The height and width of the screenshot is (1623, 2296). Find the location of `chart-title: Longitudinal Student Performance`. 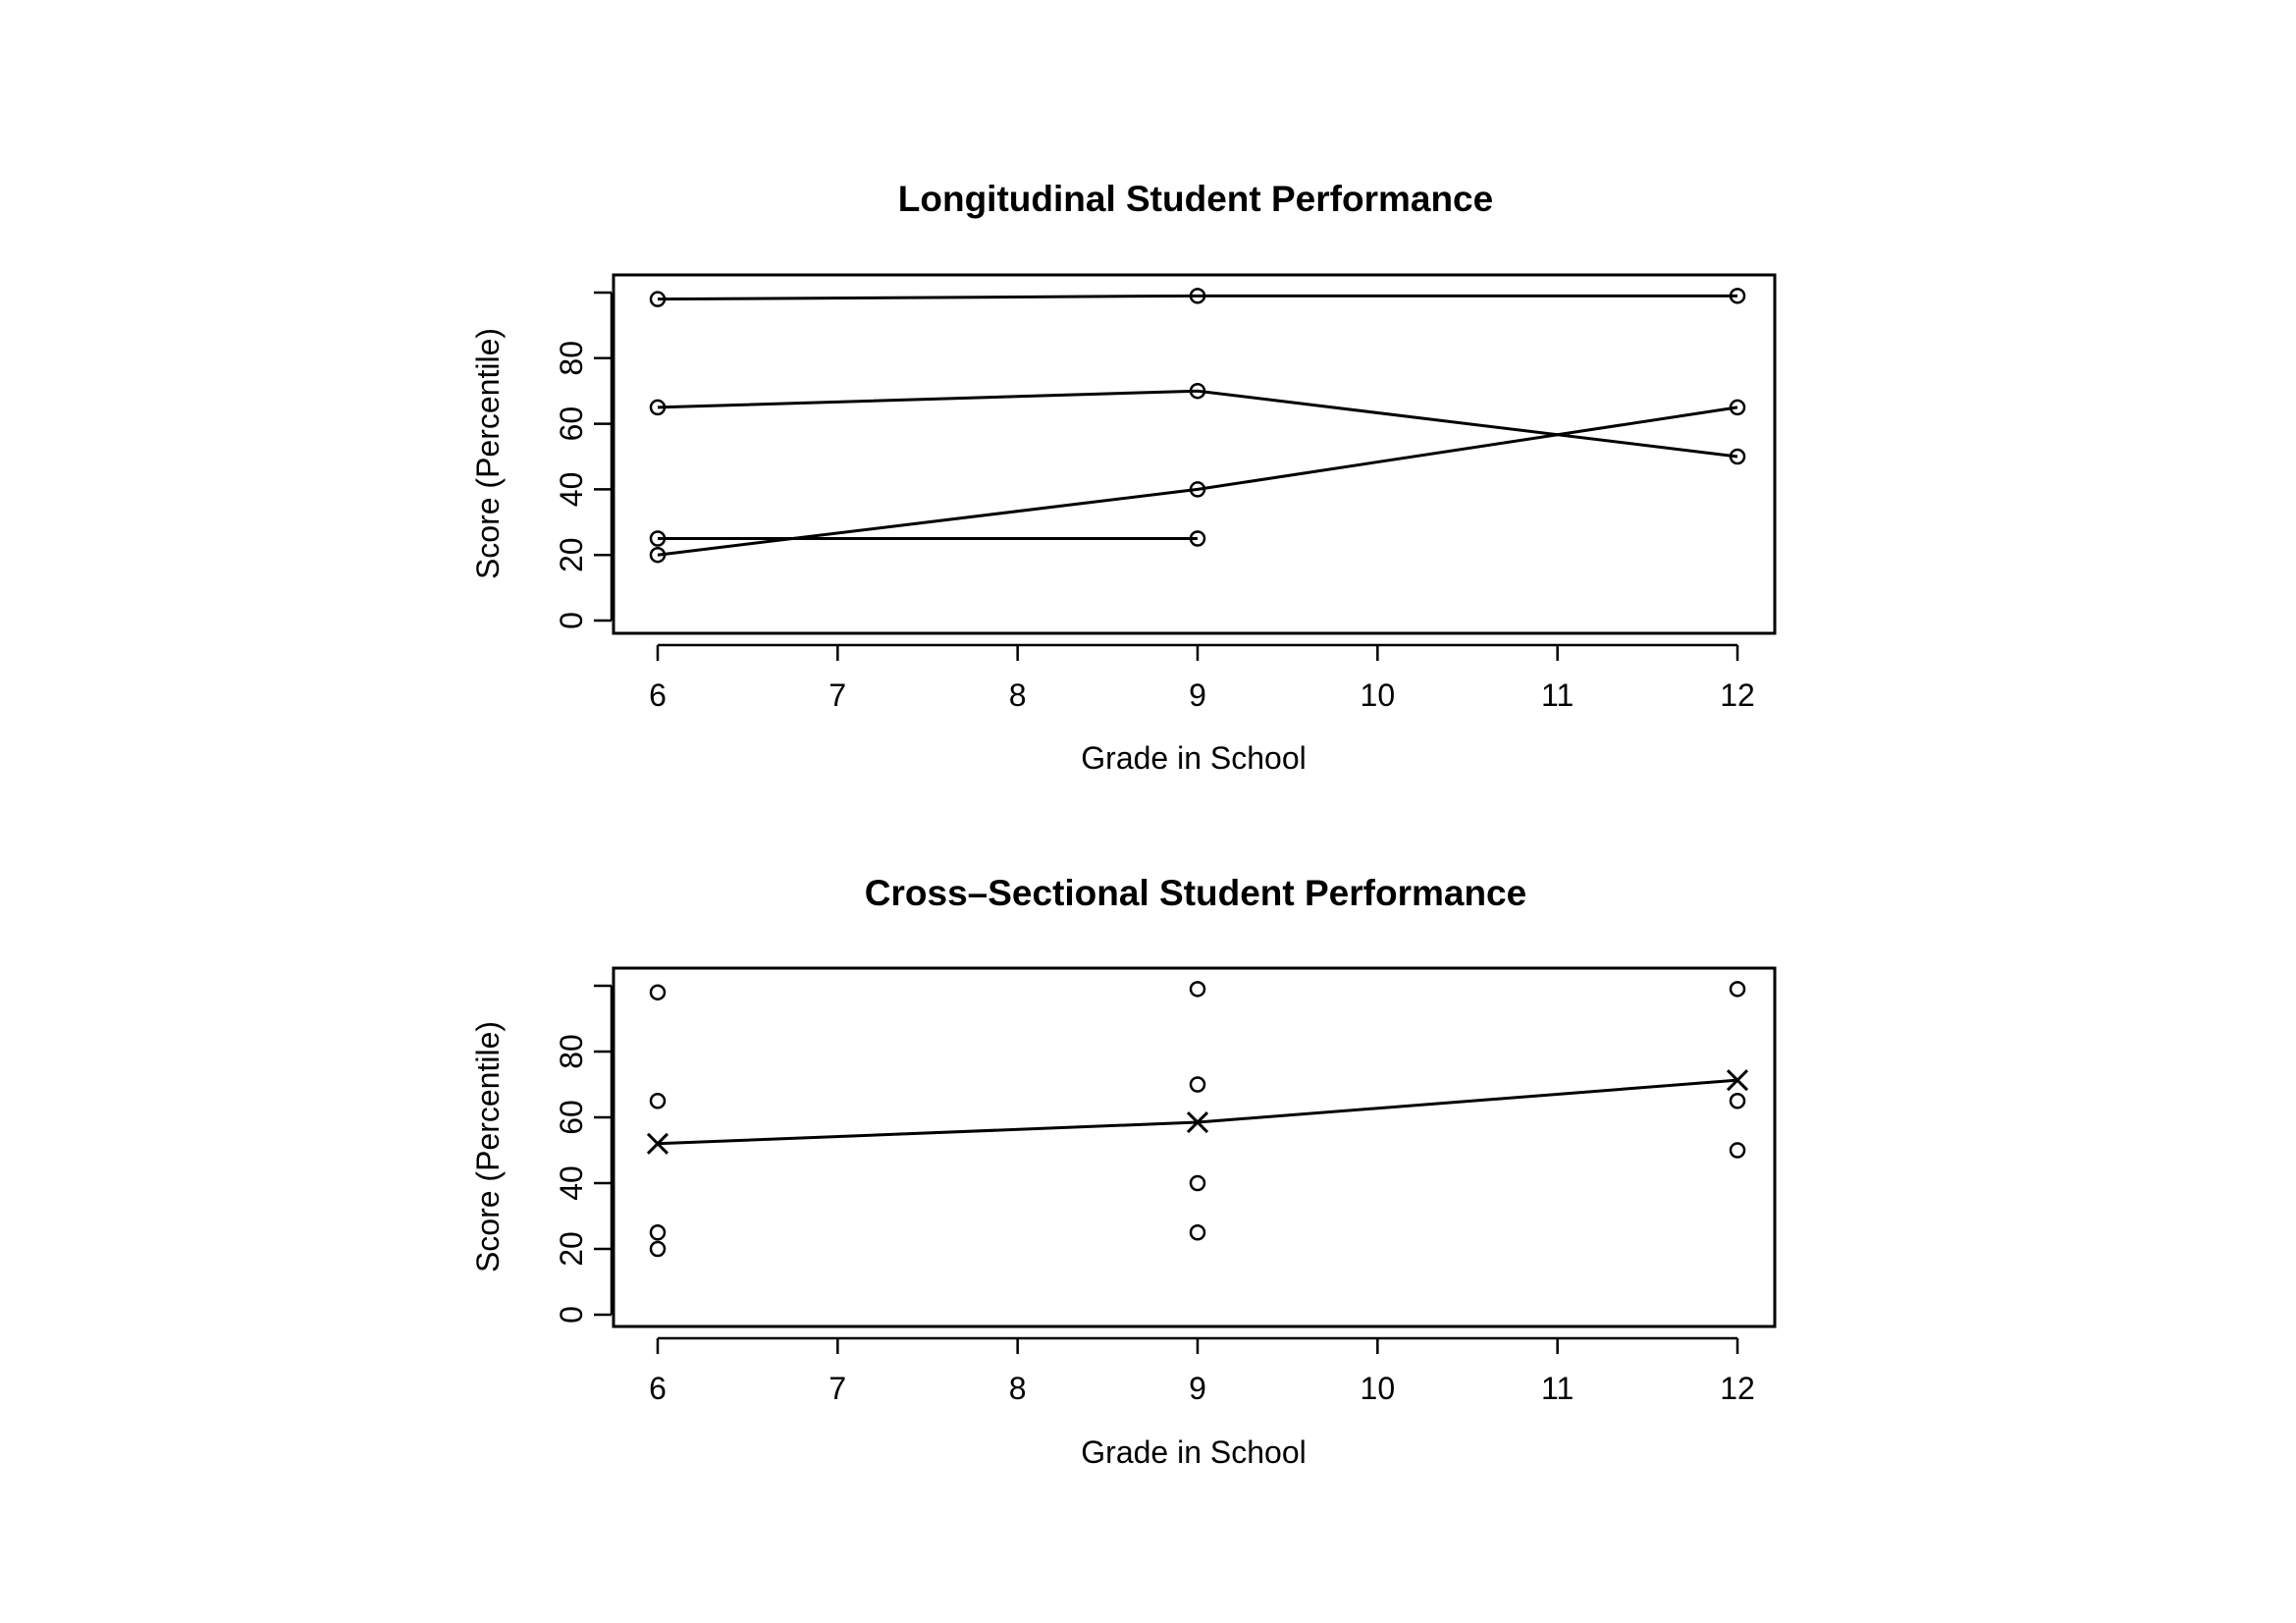

chart-title: Longitudinal Student Performance is located at coordinates (1195, 199).